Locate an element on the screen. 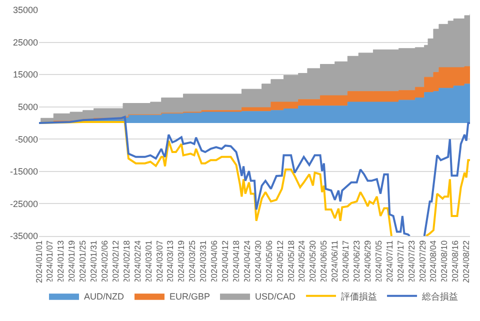 This screenshot has height=321, width=480. x-tick-label: 2024/01/19 is located at coordinates (71, 261).